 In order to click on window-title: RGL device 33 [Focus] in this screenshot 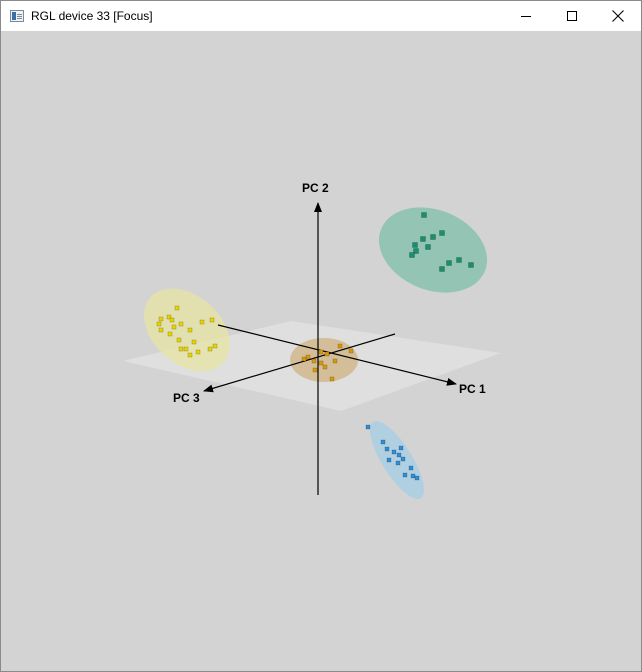, I will do `click(92, 16)`.